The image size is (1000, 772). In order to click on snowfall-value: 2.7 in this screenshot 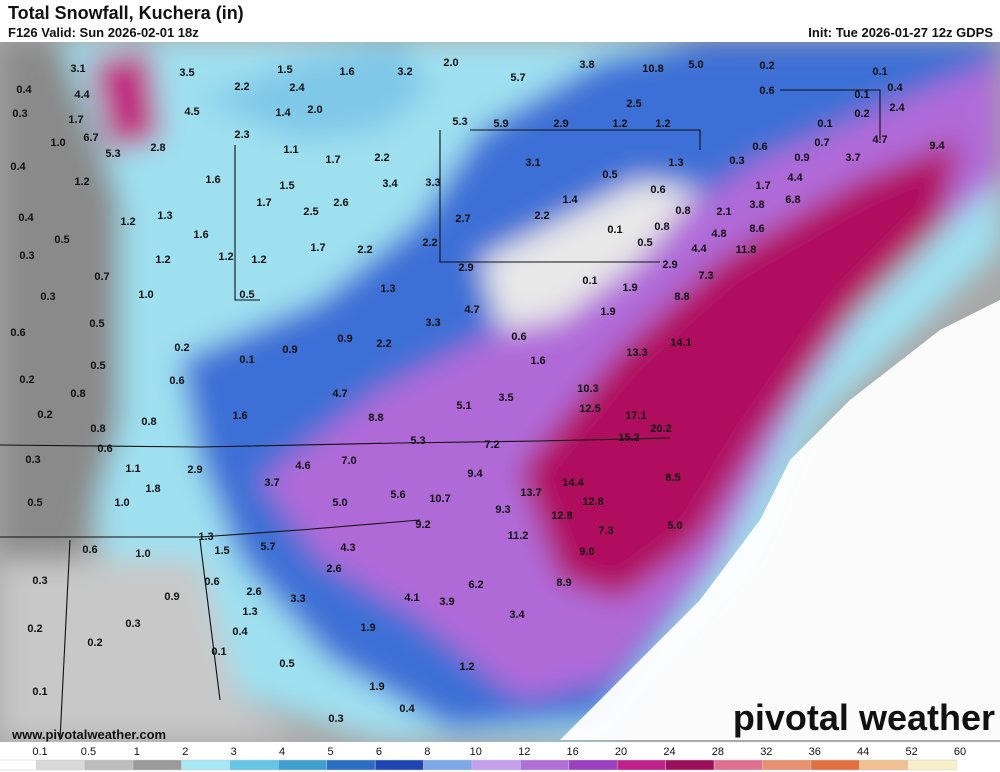, I will do `click(462, 219)`.